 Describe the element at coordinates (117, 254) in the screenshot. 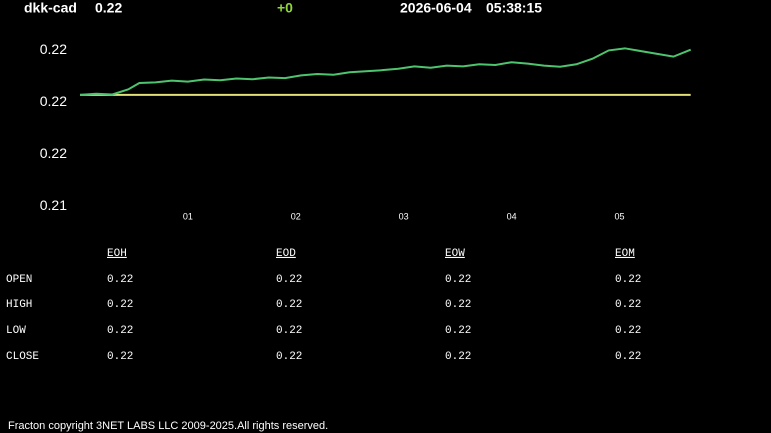

I see `column-header: EOH` at that location.